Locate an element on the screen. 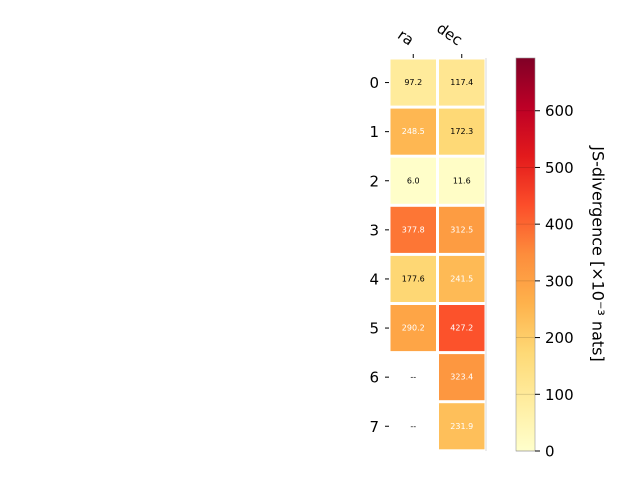 The height and width of the screenshot is (480, 640). row-label: 4 is located at coordinates (374, 279).